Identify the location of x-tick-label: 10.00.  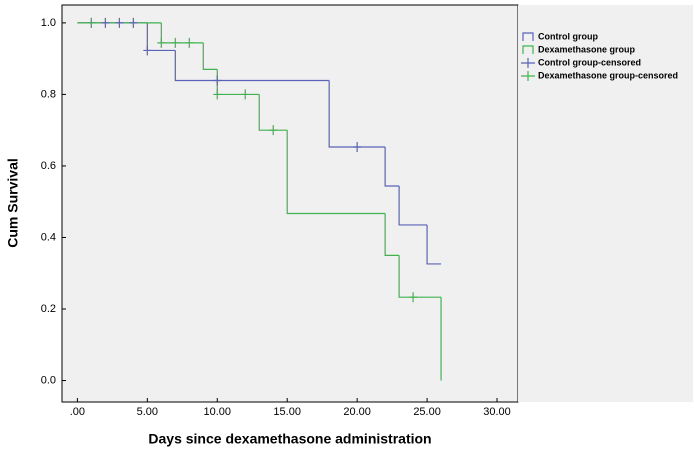
(217, 412).